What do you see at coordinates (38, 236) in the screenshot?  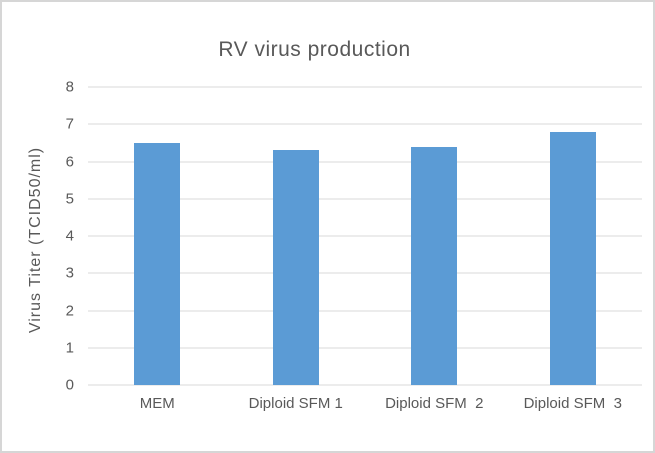 I see `y-axis-tick-labels: 0 1 2 3 4 5 6 7 8` at bounding box center [38, 236].